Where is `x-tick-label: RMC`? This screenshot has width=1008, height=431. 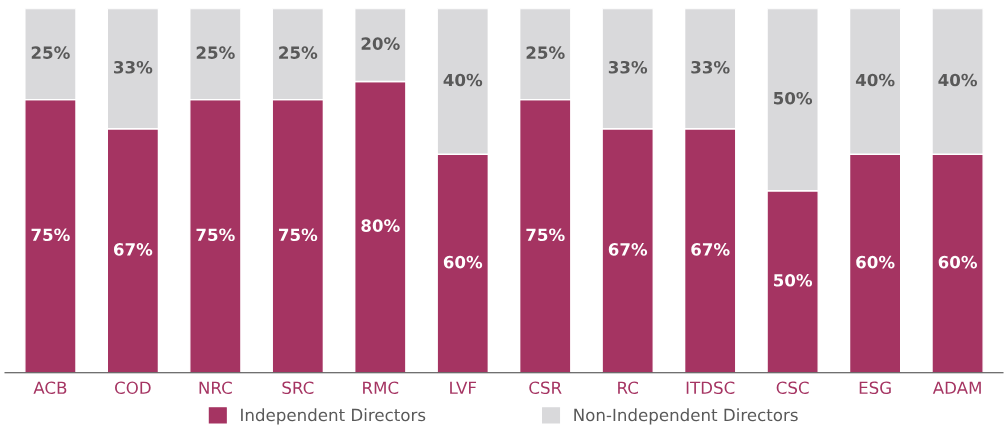
x-tick-label: RMC is located at coordinates (381, 388).